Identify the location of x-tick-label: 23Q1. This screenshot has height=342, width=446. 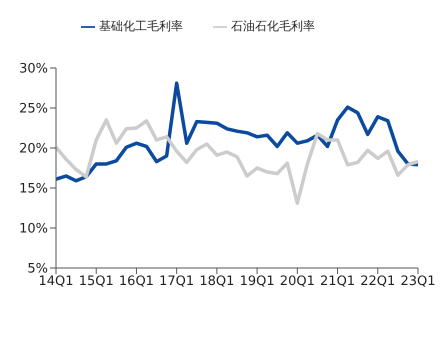
(418, 282).